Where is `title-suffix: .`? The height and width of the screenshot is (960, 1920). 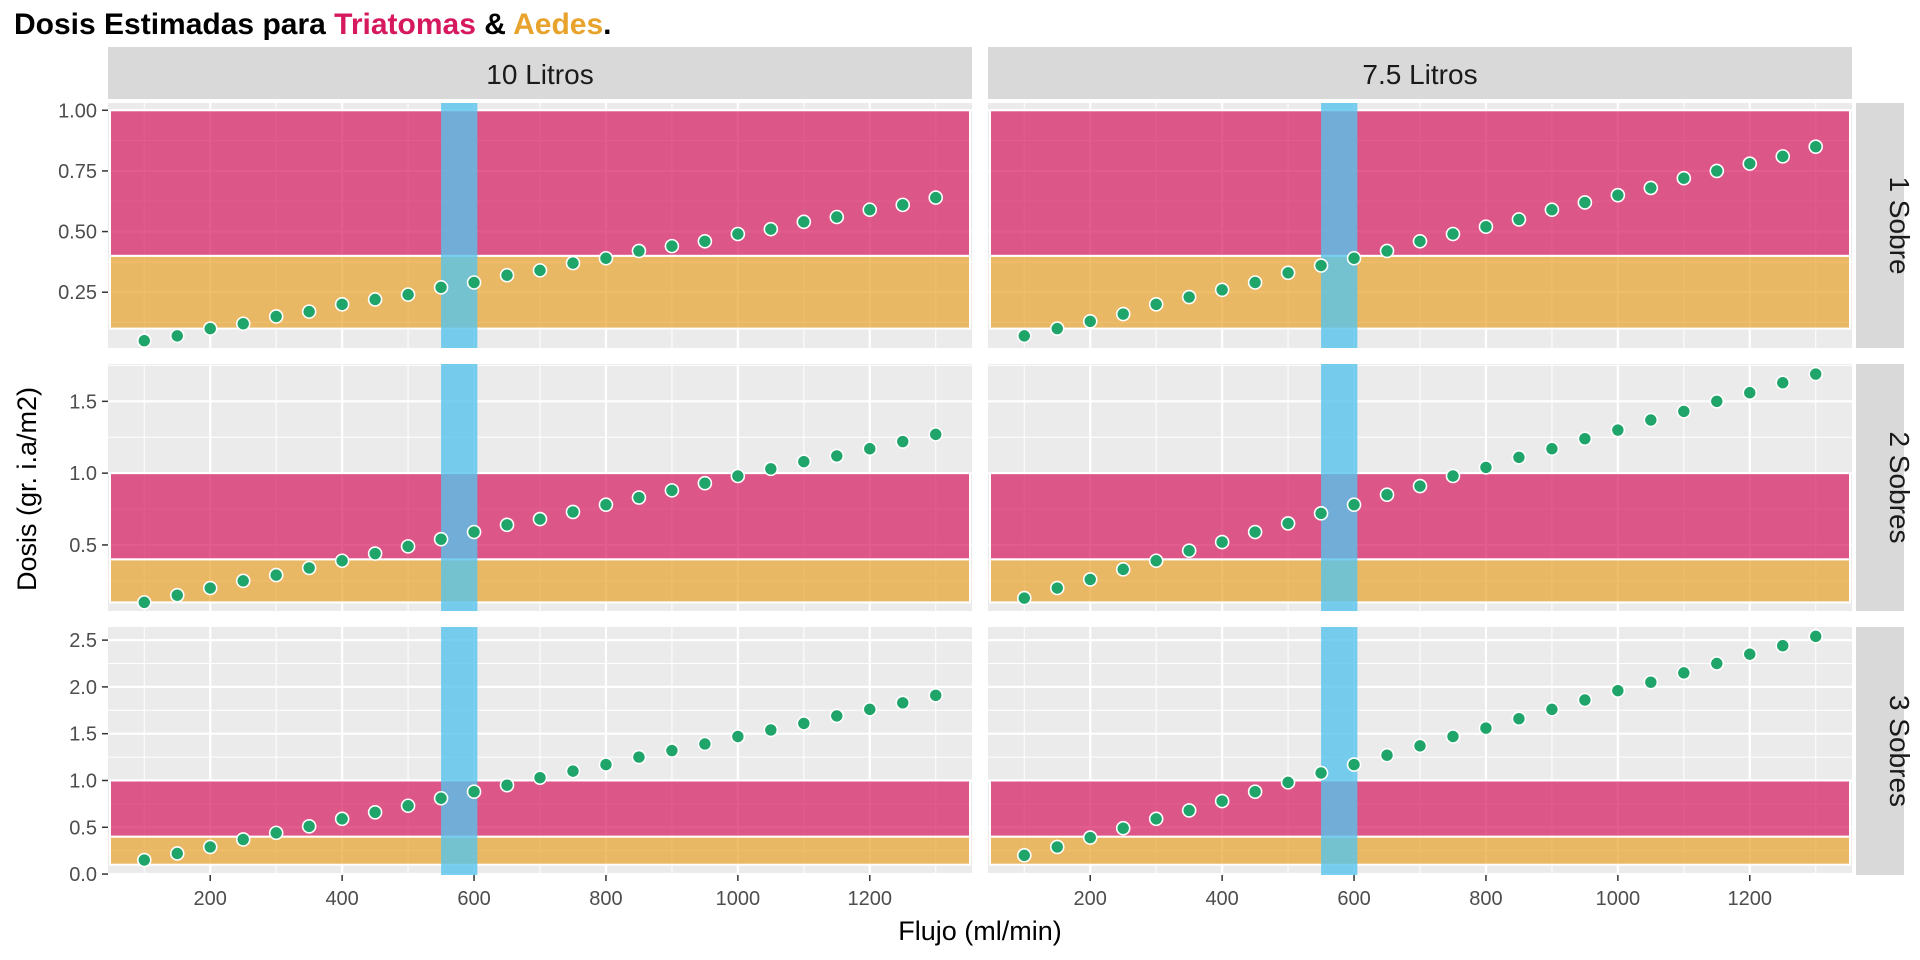
title-suffix: . is located at coordinates (607, 24).